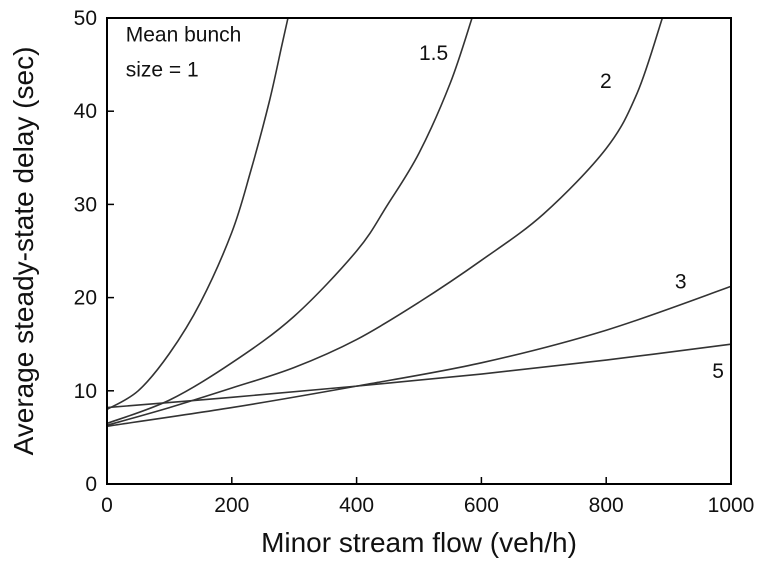 This screenshot has height=562, width=769. Describe the element at coordinates (231, 505) in the screenshot. I see `x-tick-label: 200` at that location.